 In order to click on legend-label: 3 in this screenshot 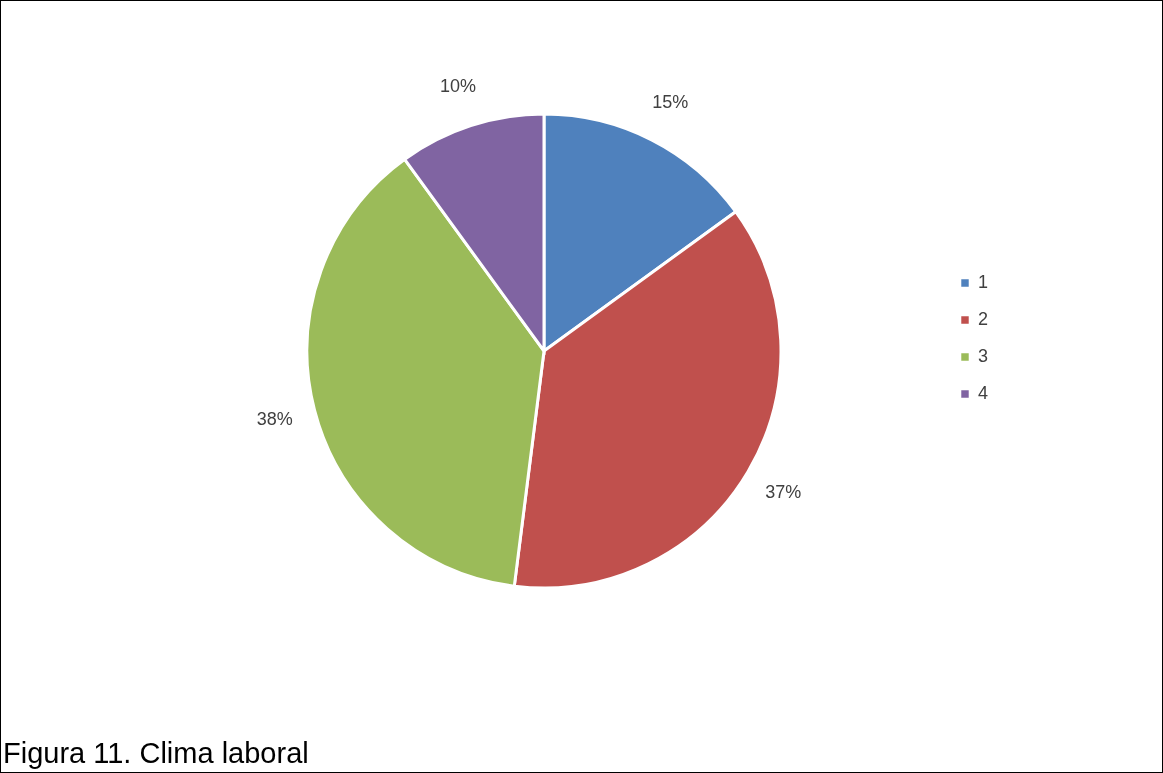, I will do `click(983, 356)`.